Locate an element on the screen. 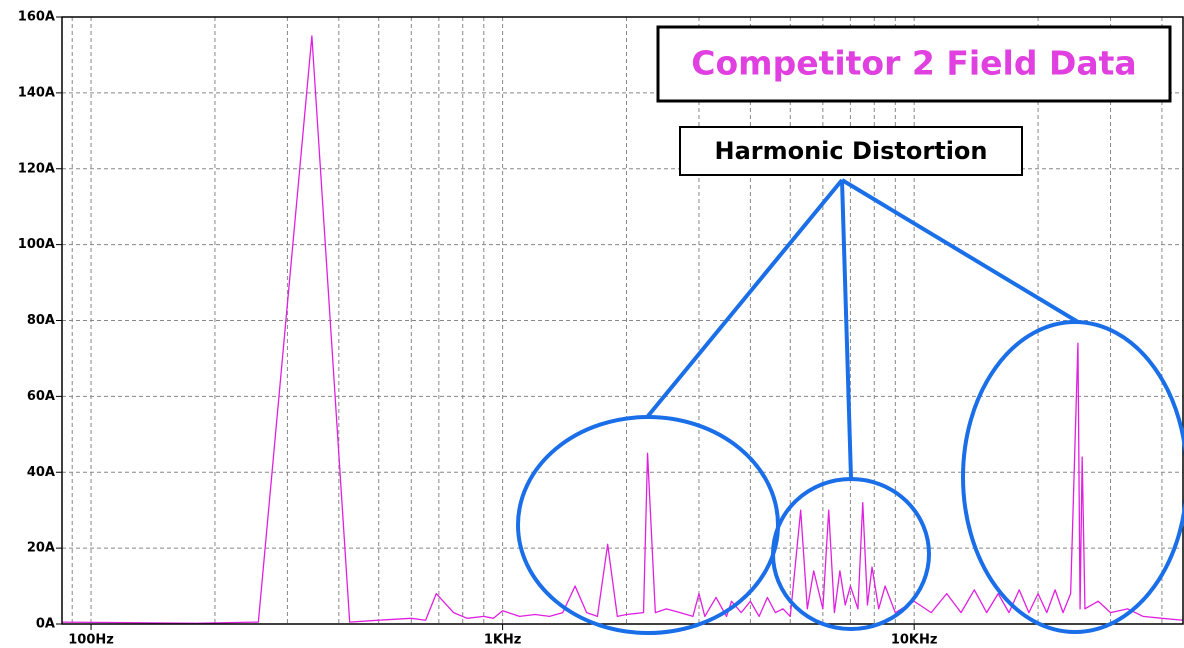  y-tick-label: 160A is located at coordinates (36, 17).